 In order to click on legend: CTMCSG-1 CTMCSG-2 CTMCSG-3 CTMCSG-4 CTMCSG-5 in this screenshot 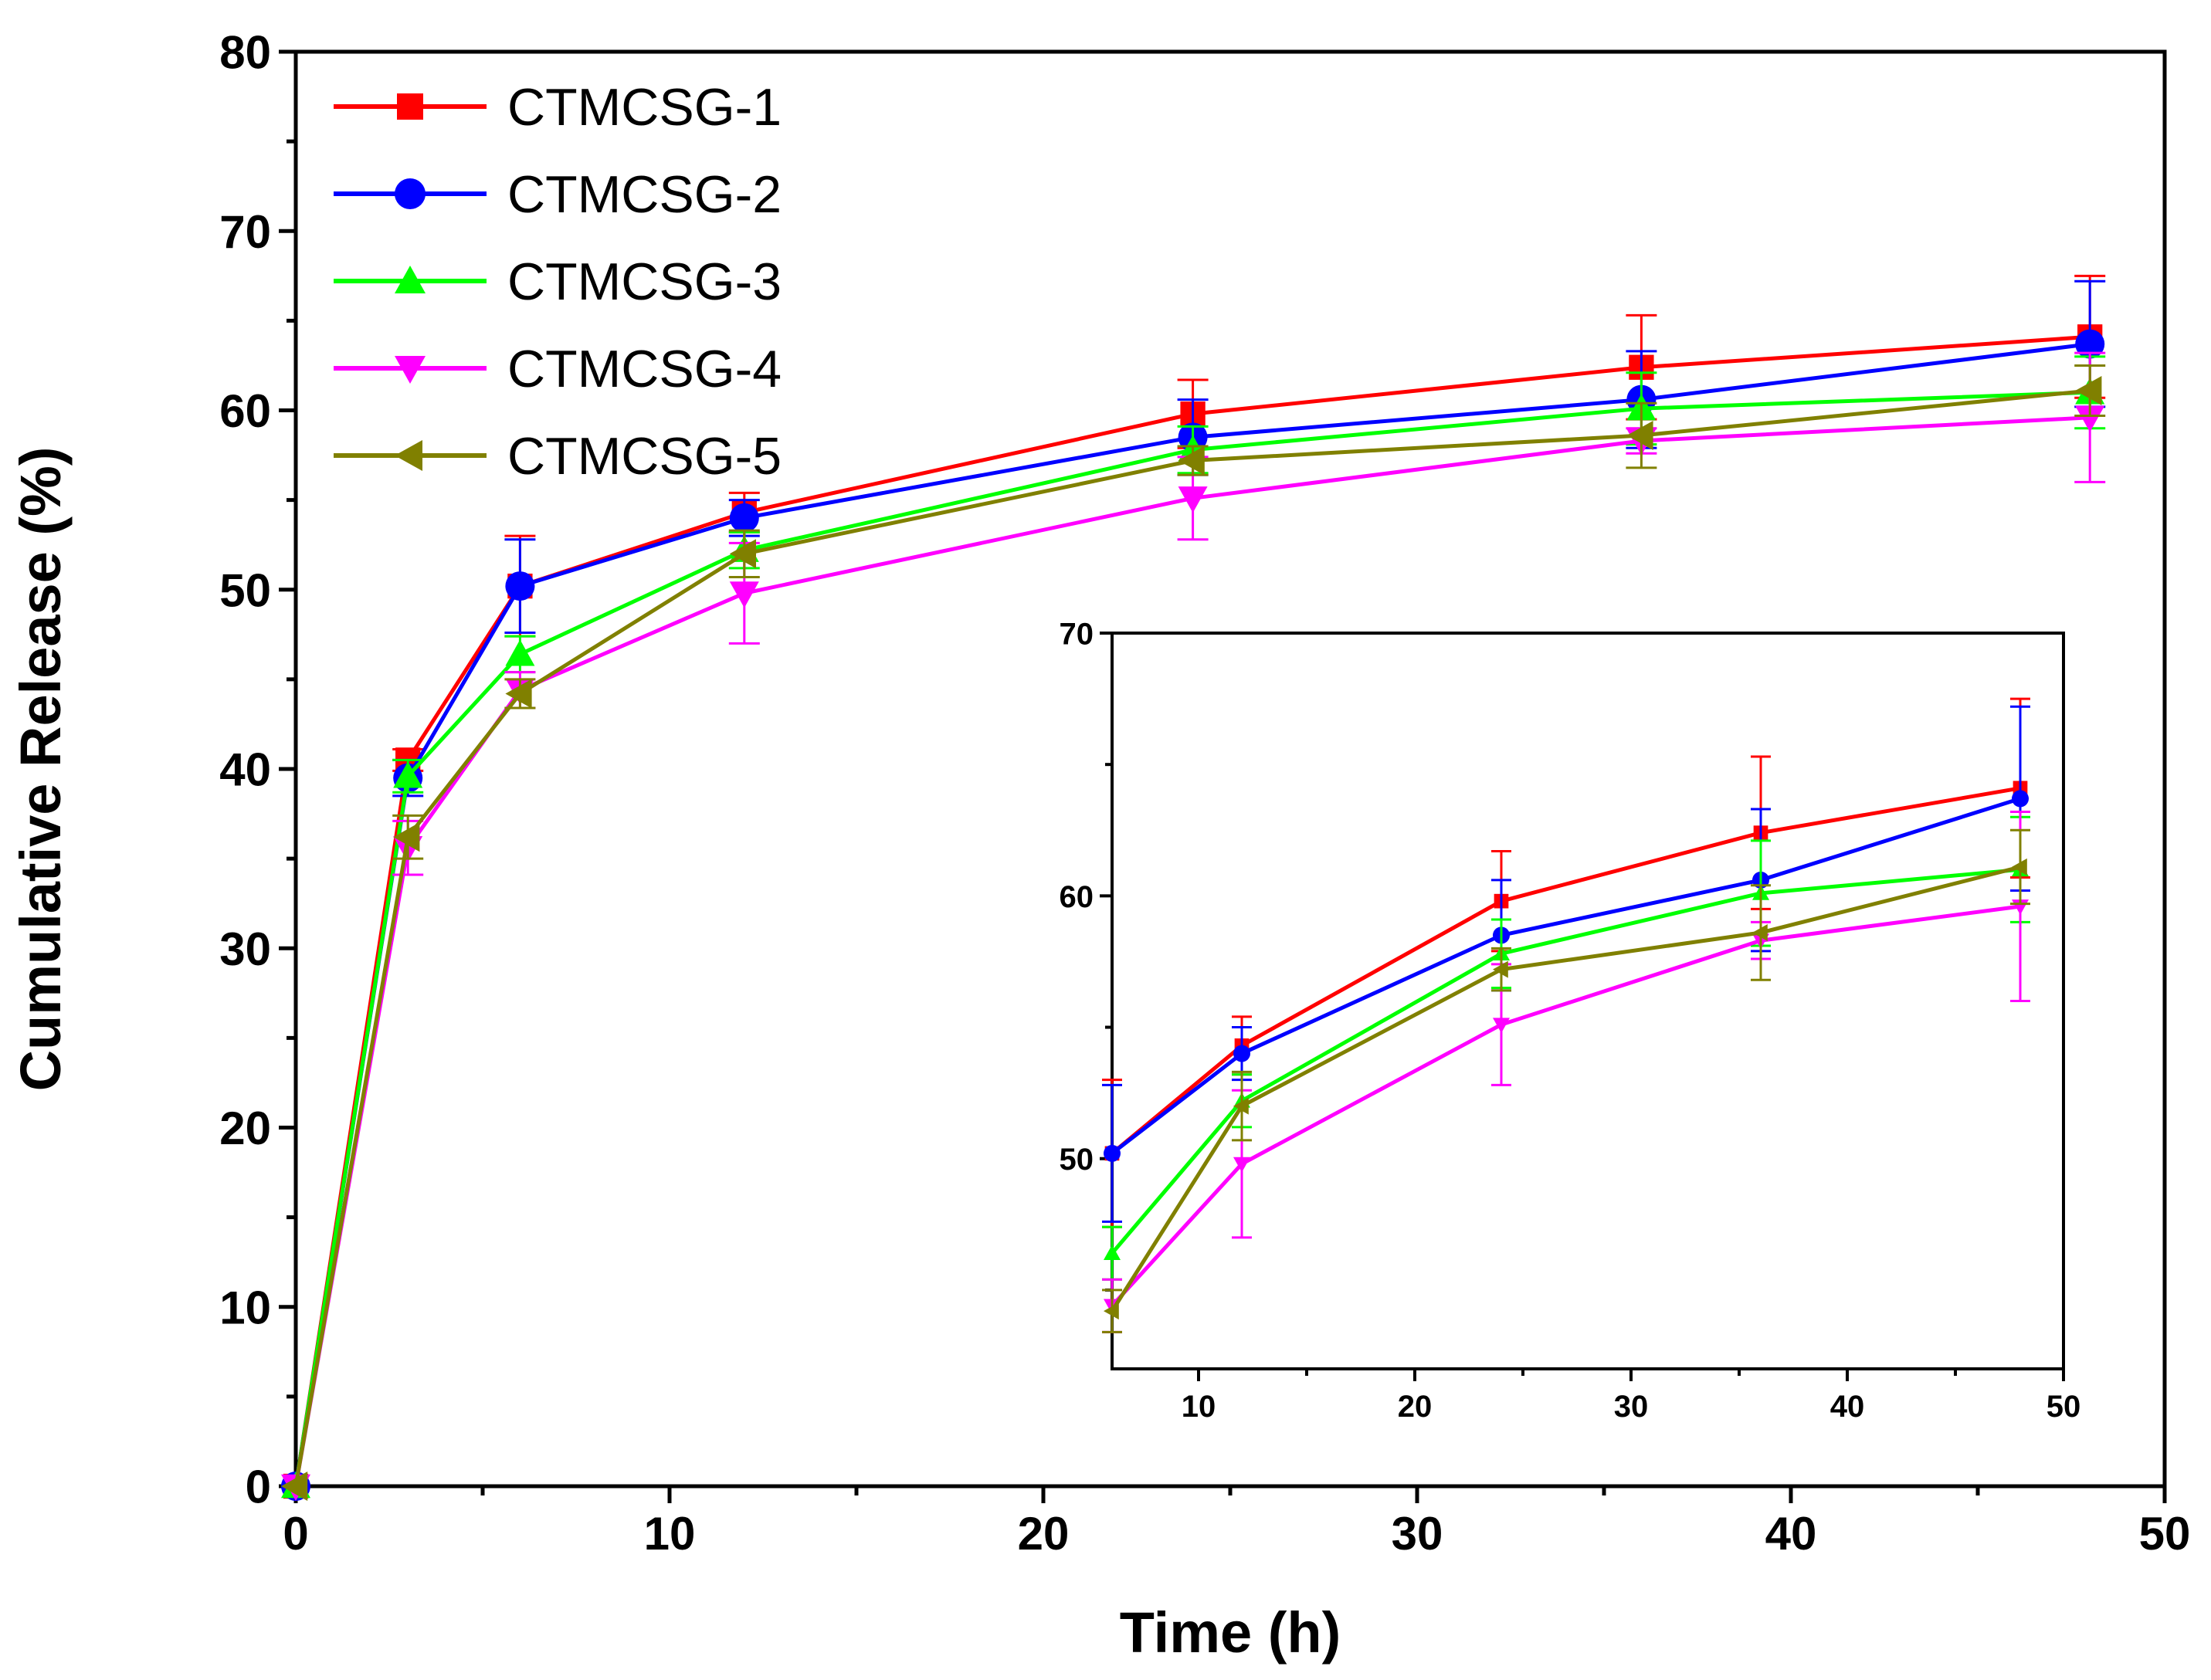, I will do `click(558, 282)`.